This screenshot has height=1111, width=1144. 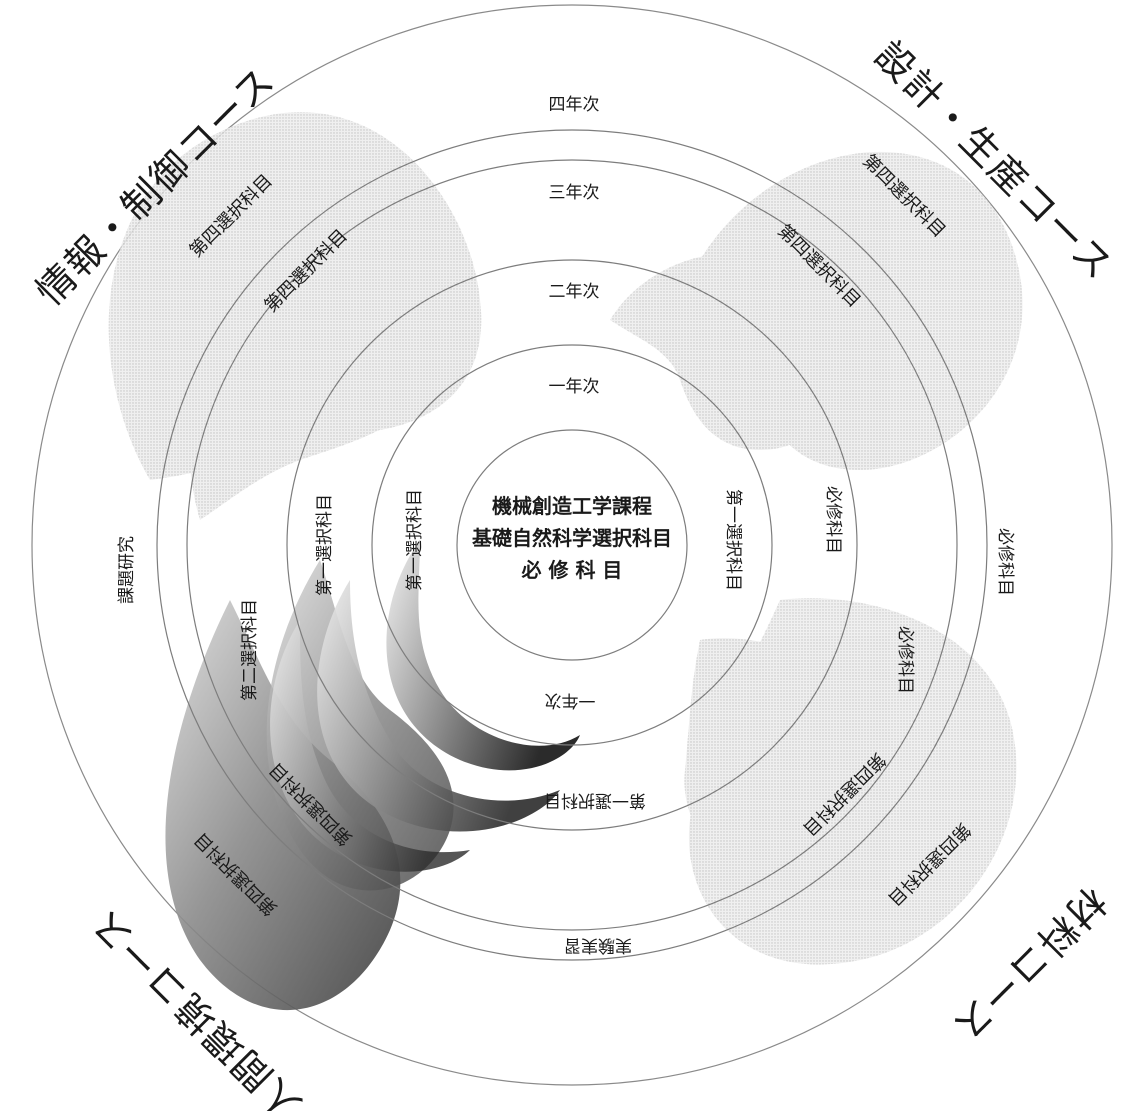 What do you see at coordinates (295, 316) in the screenshot?
I see `petal-top-left` at bounding box center [295, 316].